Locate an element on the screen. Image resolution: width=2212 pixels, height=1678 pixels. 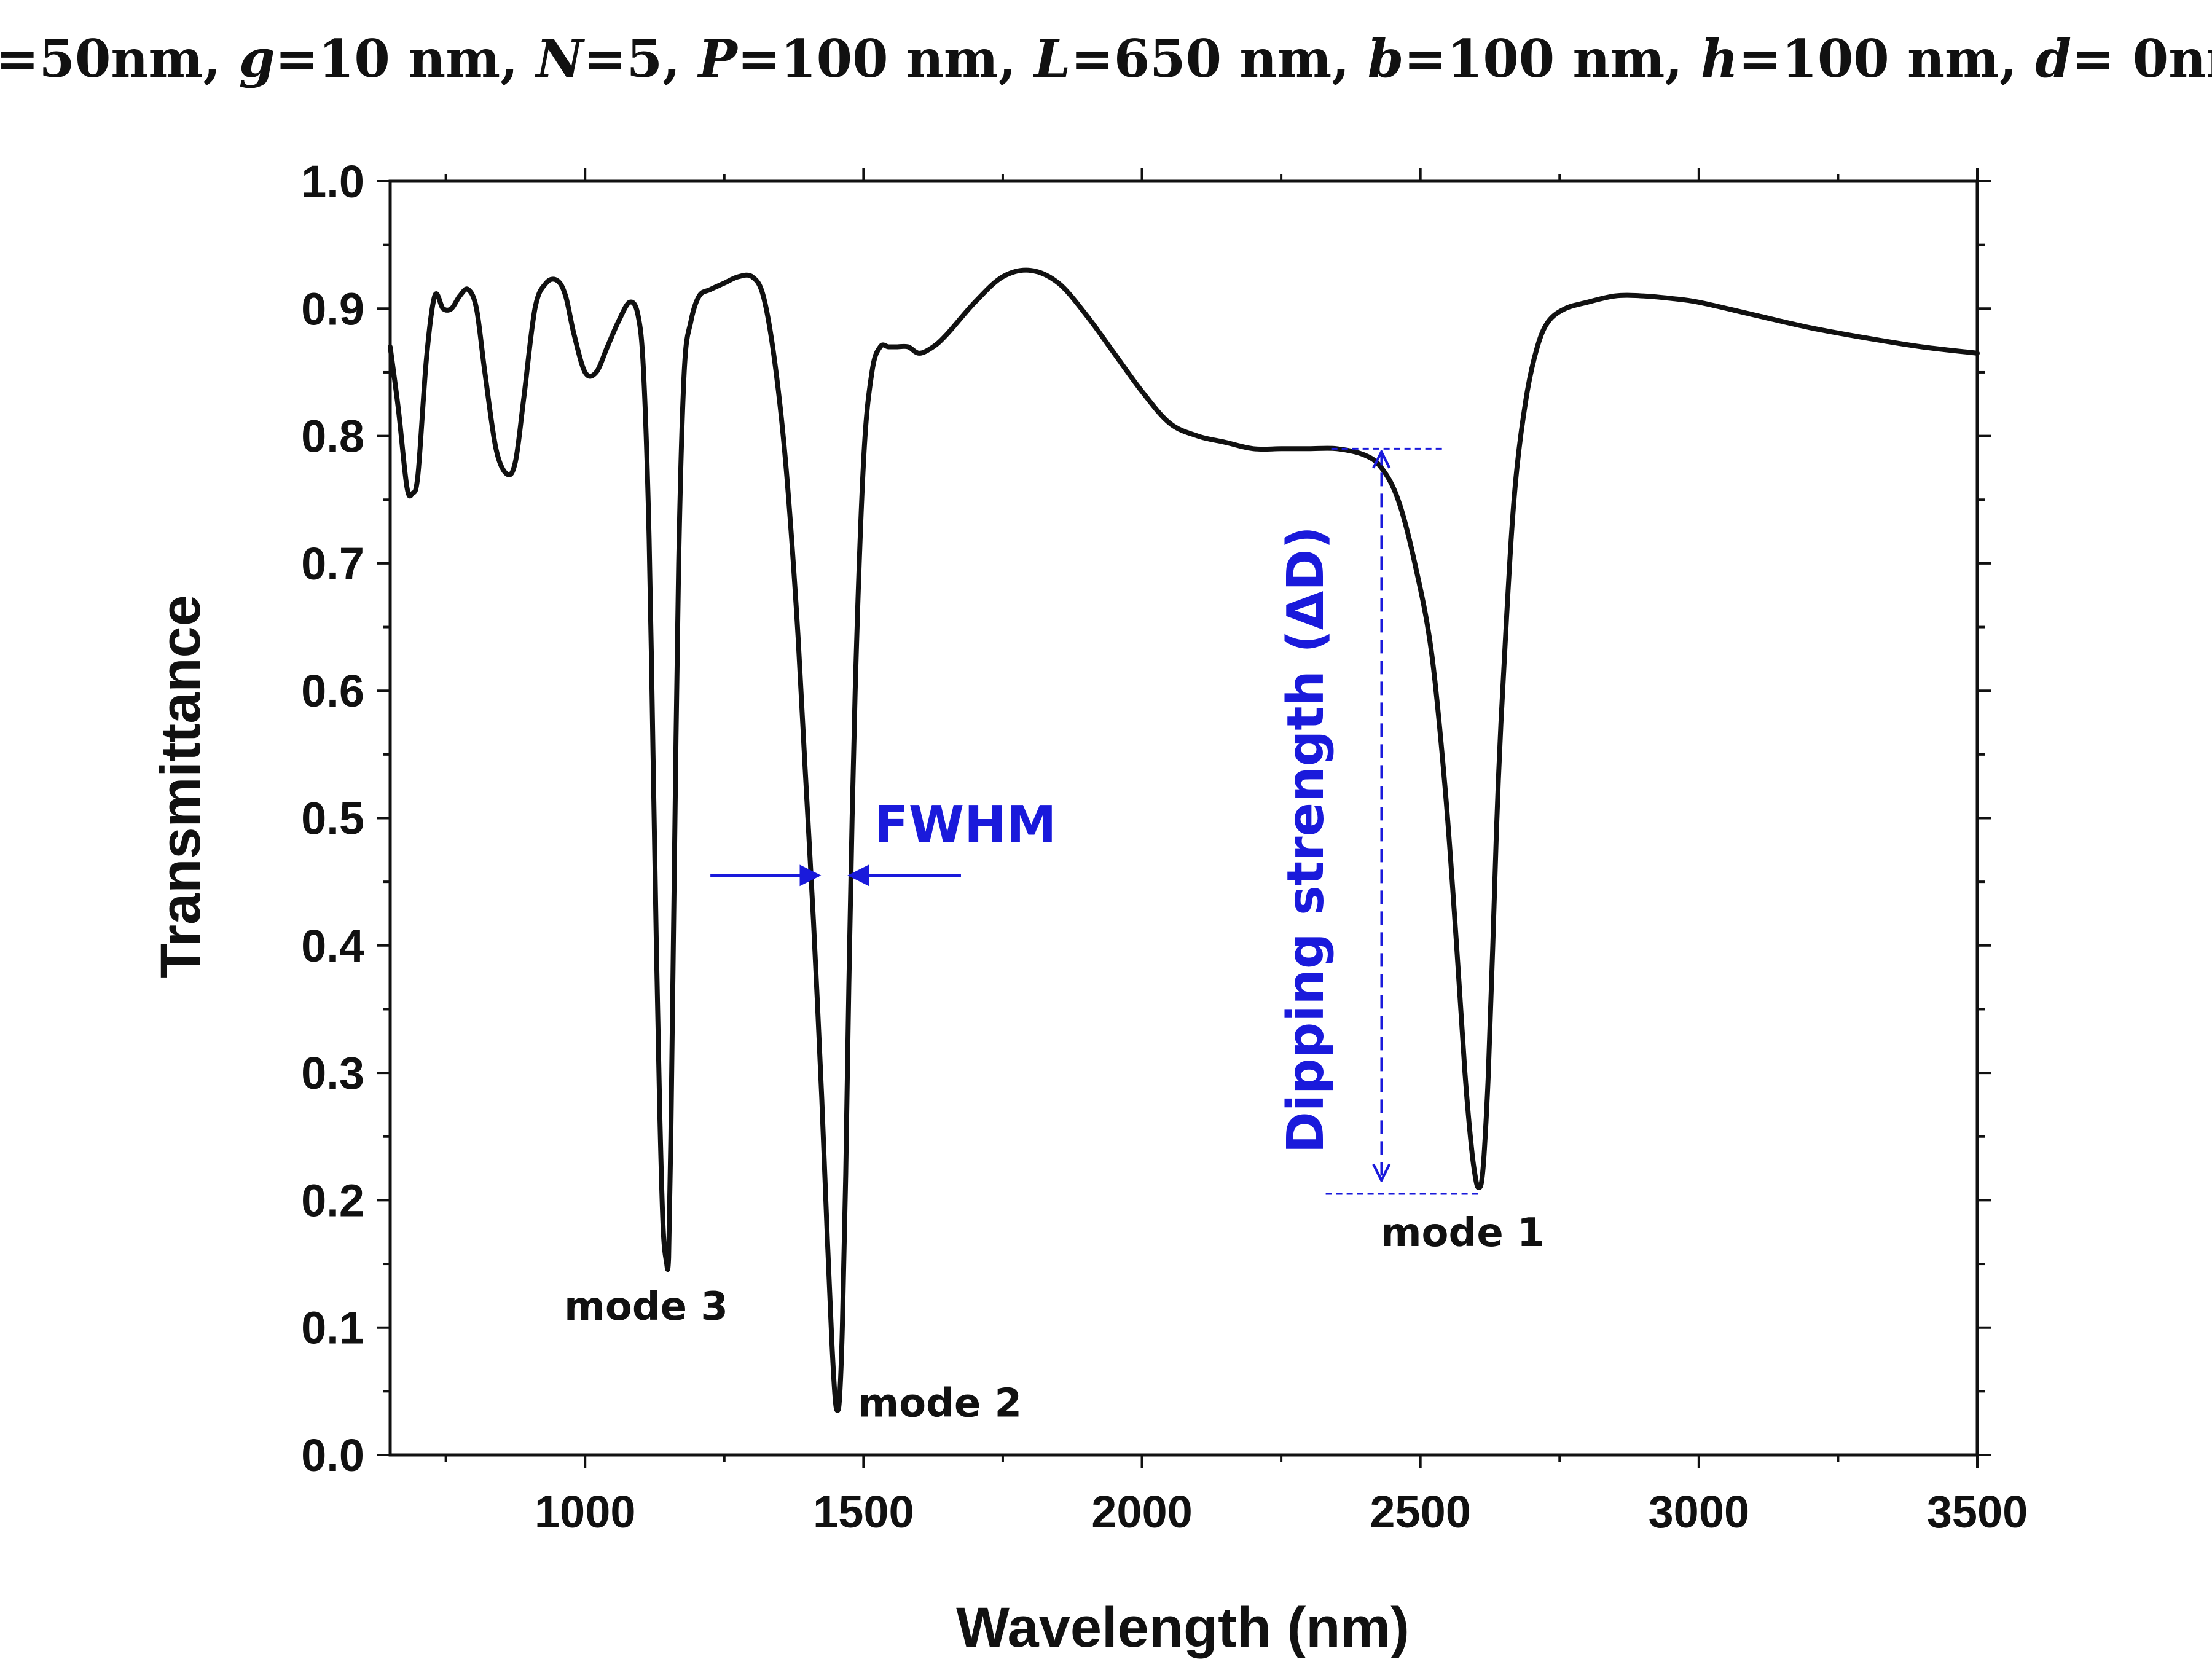
header-part-5: =5, is located at coordinates (640, 58).